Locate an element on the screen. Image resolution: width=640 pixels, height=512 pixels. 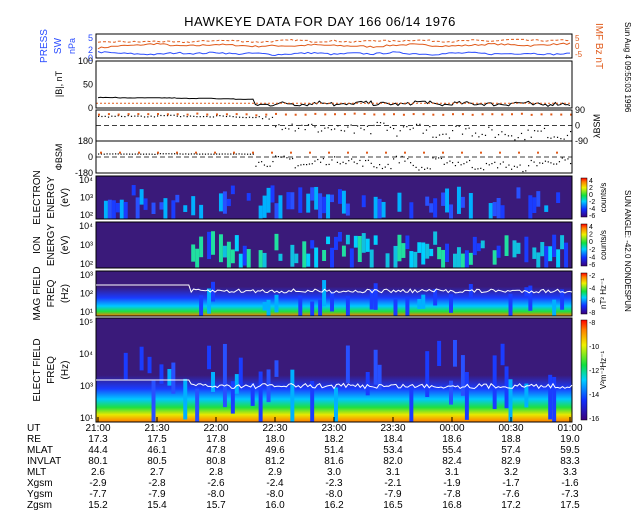
ephemeris-value: 3.0 is located at coordinates (334, 472).